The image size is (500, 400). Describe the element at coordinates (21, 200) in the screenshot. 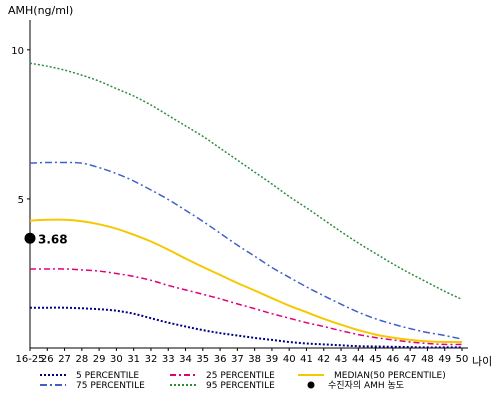

I see `y-tick-label: 5` at that location.